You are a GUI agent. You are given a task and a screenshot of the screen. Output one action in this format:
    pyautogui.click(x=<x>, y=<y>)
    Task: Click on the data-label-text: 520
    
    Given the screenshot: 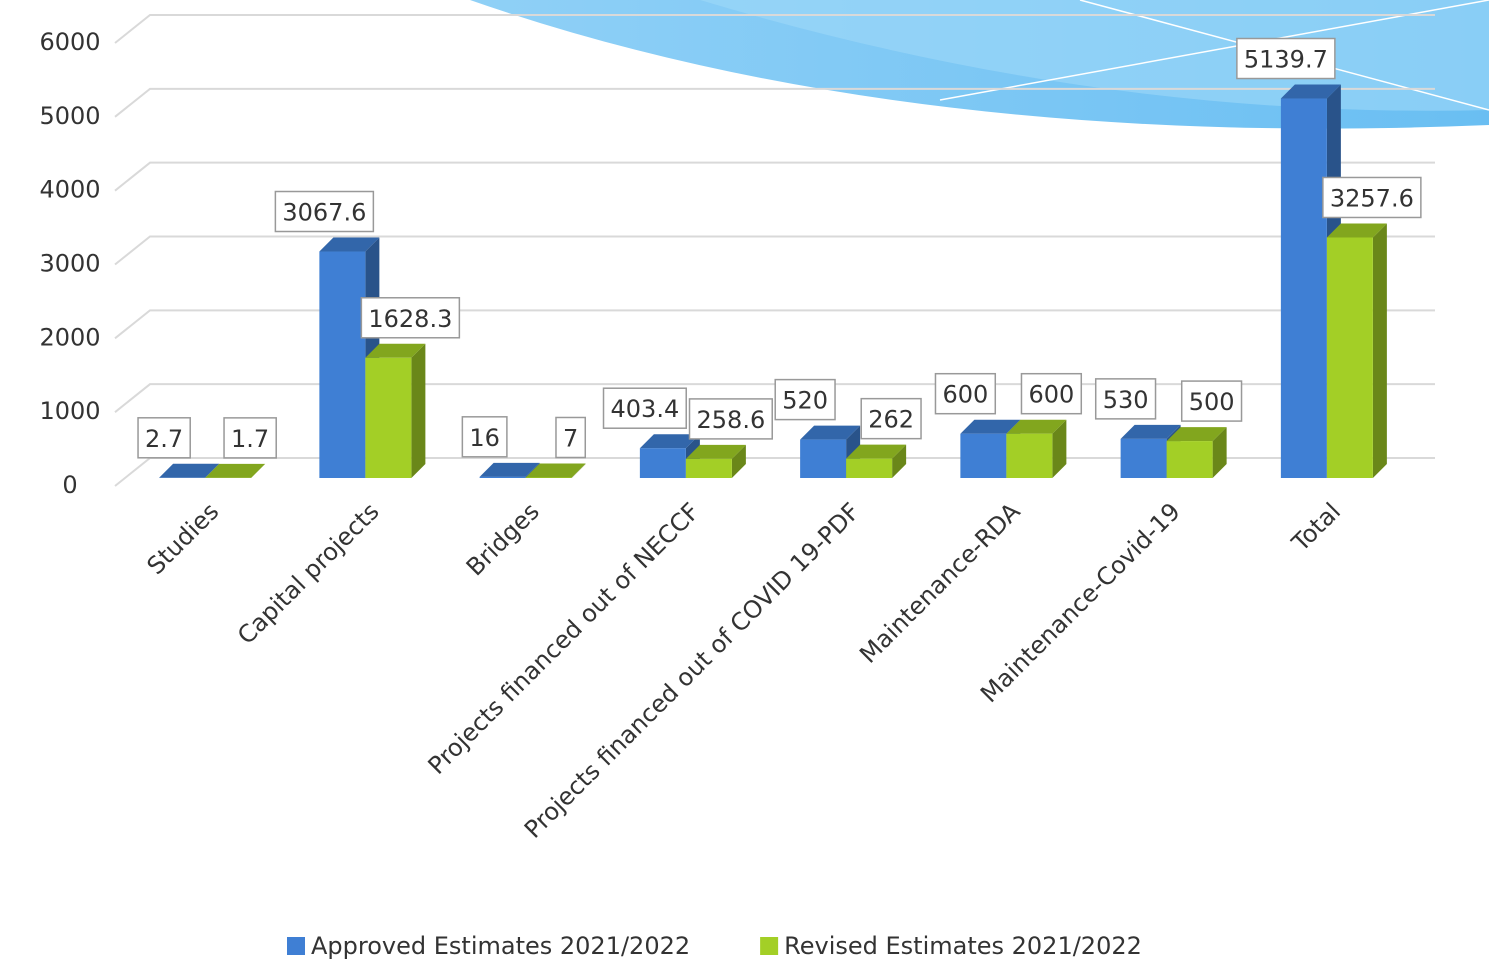 What is the action you would take?
    pyautogui.click(x=805, y=401)
    